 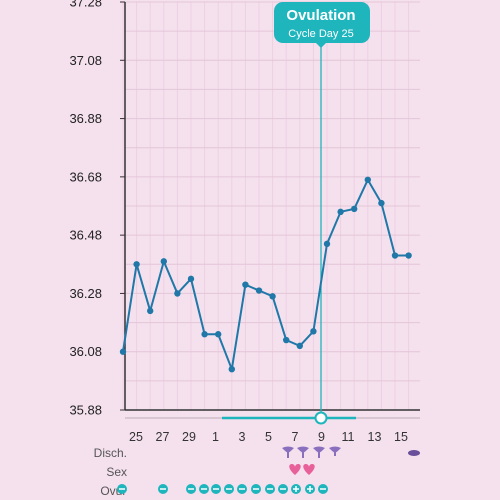 I want to click on x-tick-label: 9, so click(x=321, y=437).